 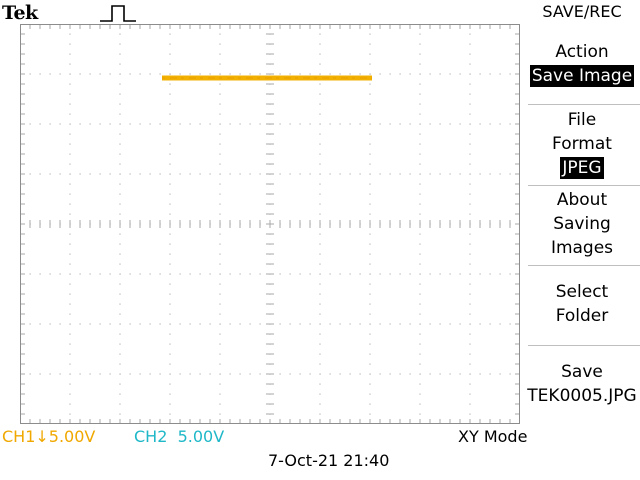 I want to click on about-saving-images-button: About Saving Images, so click(x=582, y=224).